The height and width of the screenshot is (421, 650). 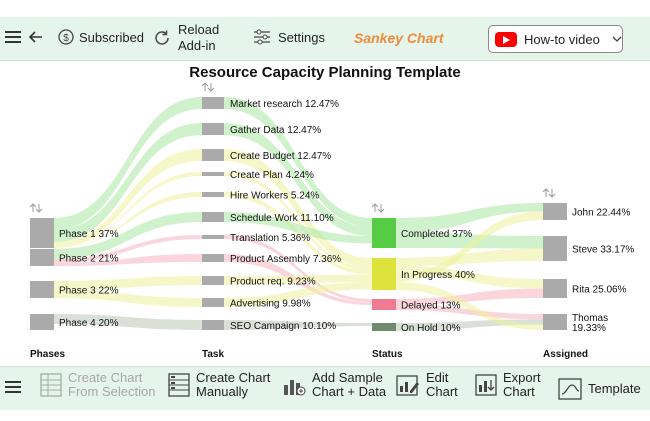 What do you see at coordinates (89, 259) in the screenshot?
I see `phase-label: Phase 2 21%` at bounding box center [89, 259].